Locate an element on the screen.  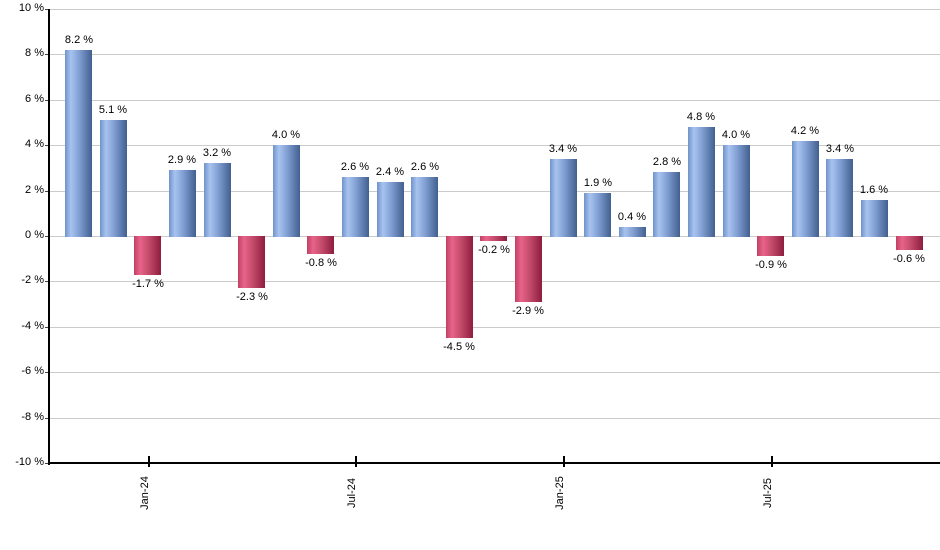
y-axis-tick-label: 8 % is located at coordinates (34, 53).